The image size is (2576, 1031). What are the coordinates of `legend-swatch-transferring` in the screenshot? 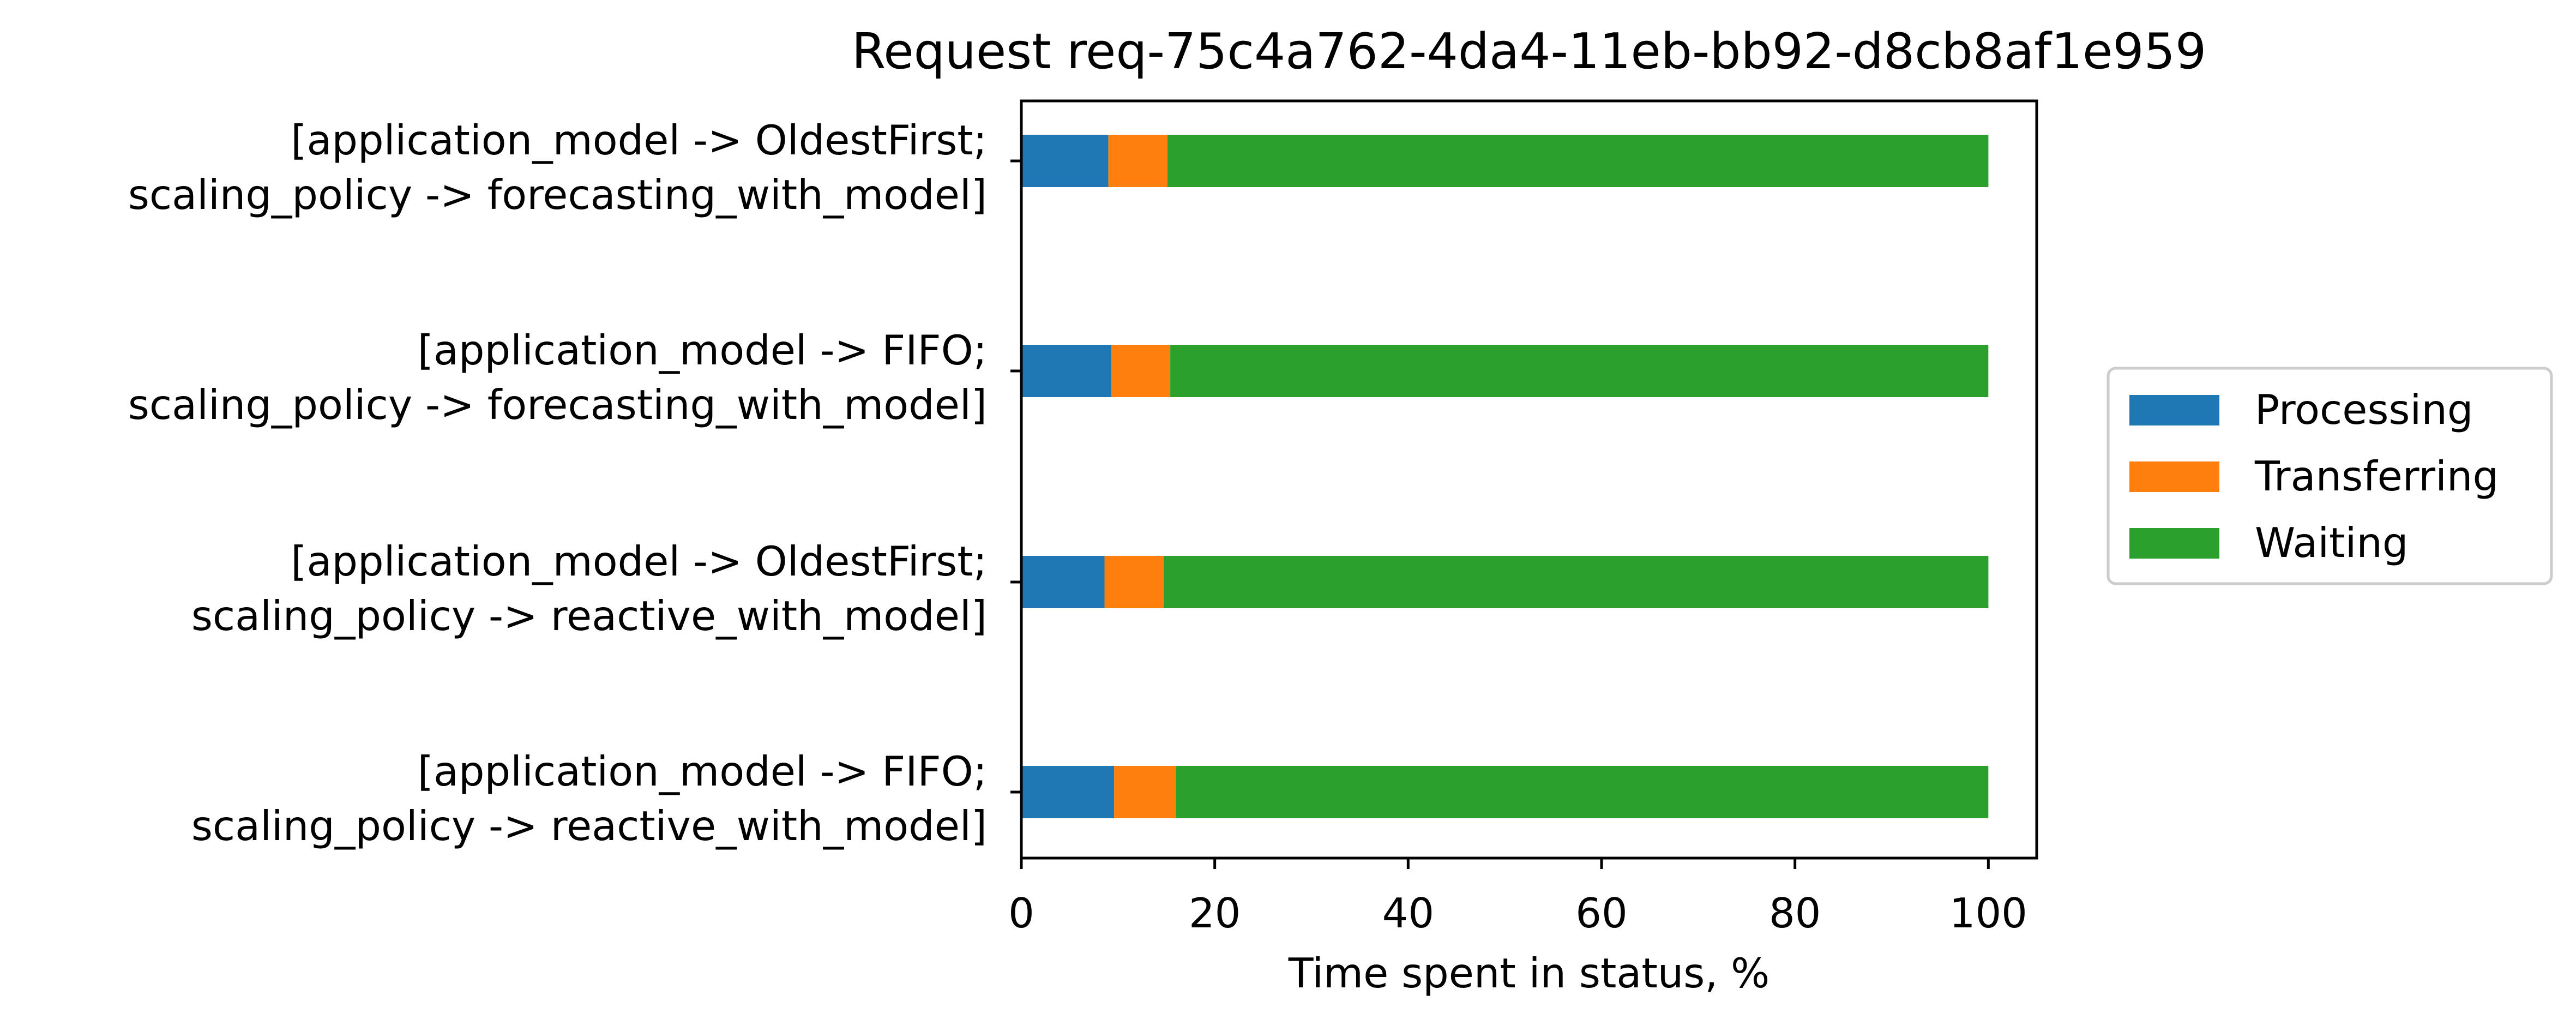 It's located at (2174, 477).